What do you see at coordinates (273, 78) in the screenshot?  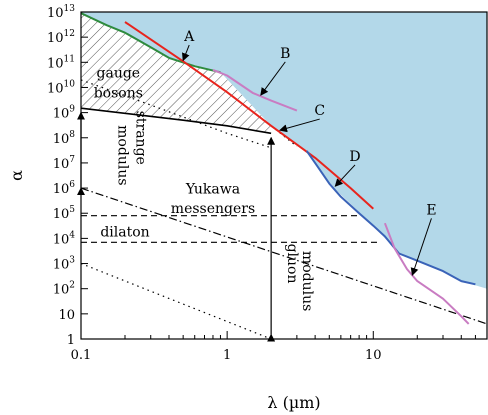 I see `curve-label-leader-B` at bounding box center [273, 78].